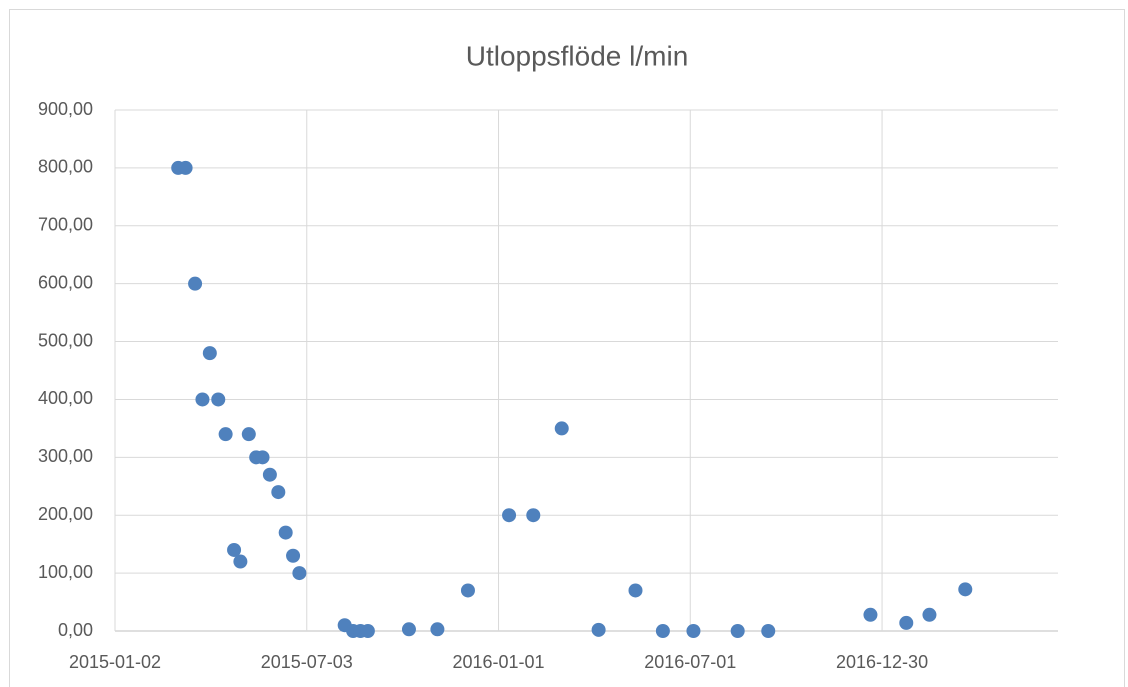 The width and height of the screenshot is (1128, 687). Describe the element at coordinates (65, 109) in the screenshot. I see `y-tick-label: 900,00` at that location.